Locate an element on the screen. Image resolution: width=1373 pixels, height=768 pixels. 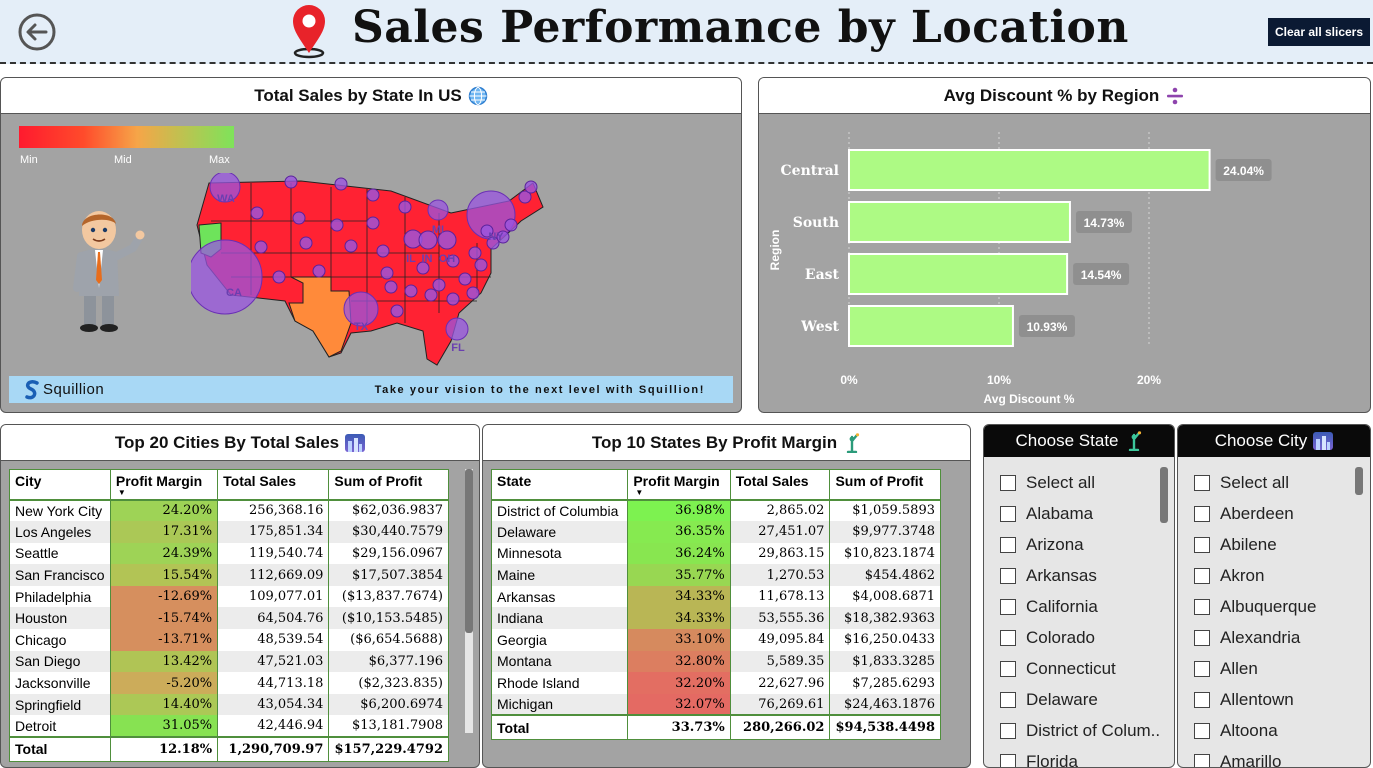
table-row: Seattle 24.39% 119,540.74 $29,156.0967 is located at coordinates (229, 553).